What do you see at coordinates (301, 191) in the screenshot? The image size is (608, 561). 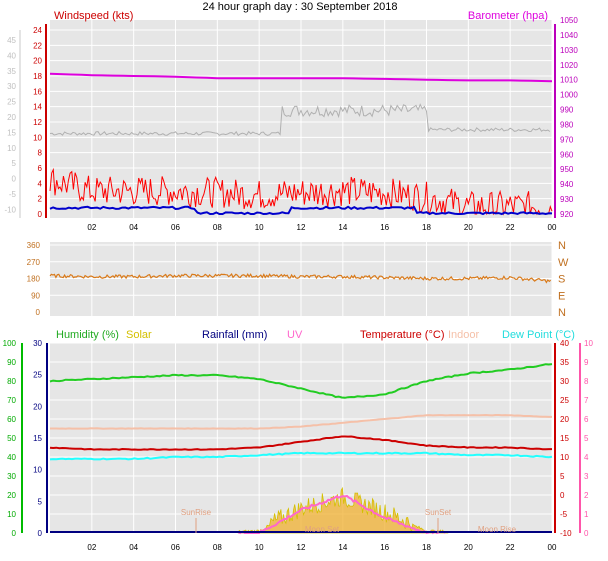 I see `windspeed-line` at bounding box center [301, 191].